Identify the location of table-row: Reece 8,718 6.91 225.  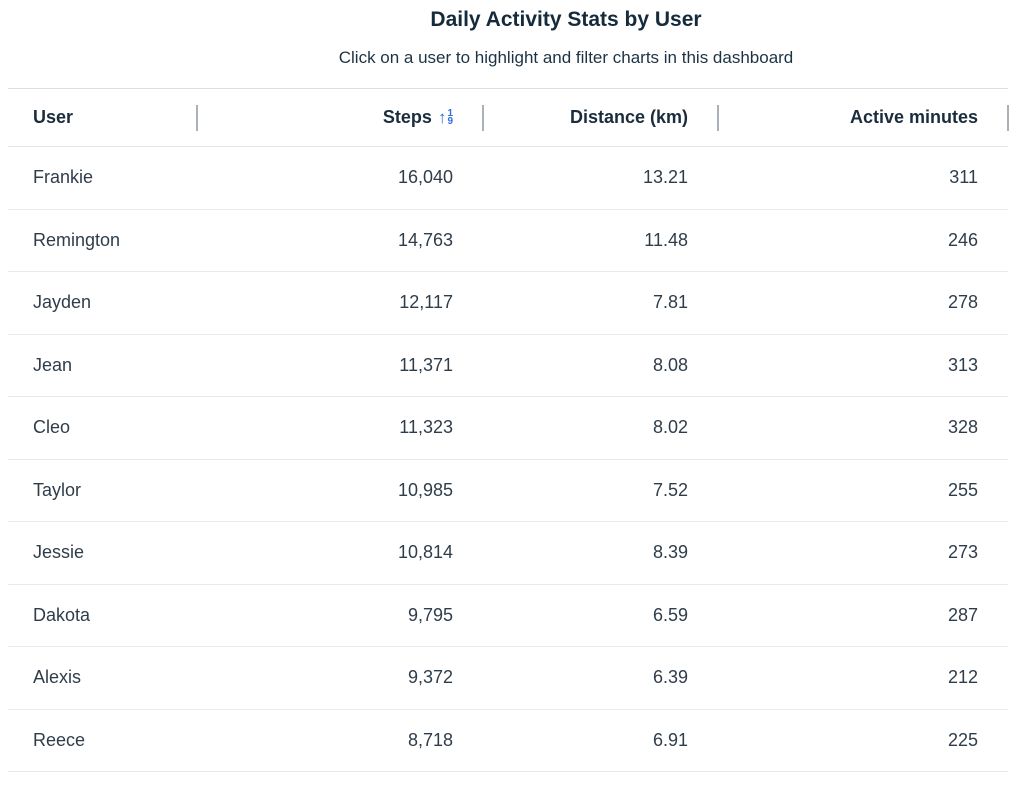
(508, 740).